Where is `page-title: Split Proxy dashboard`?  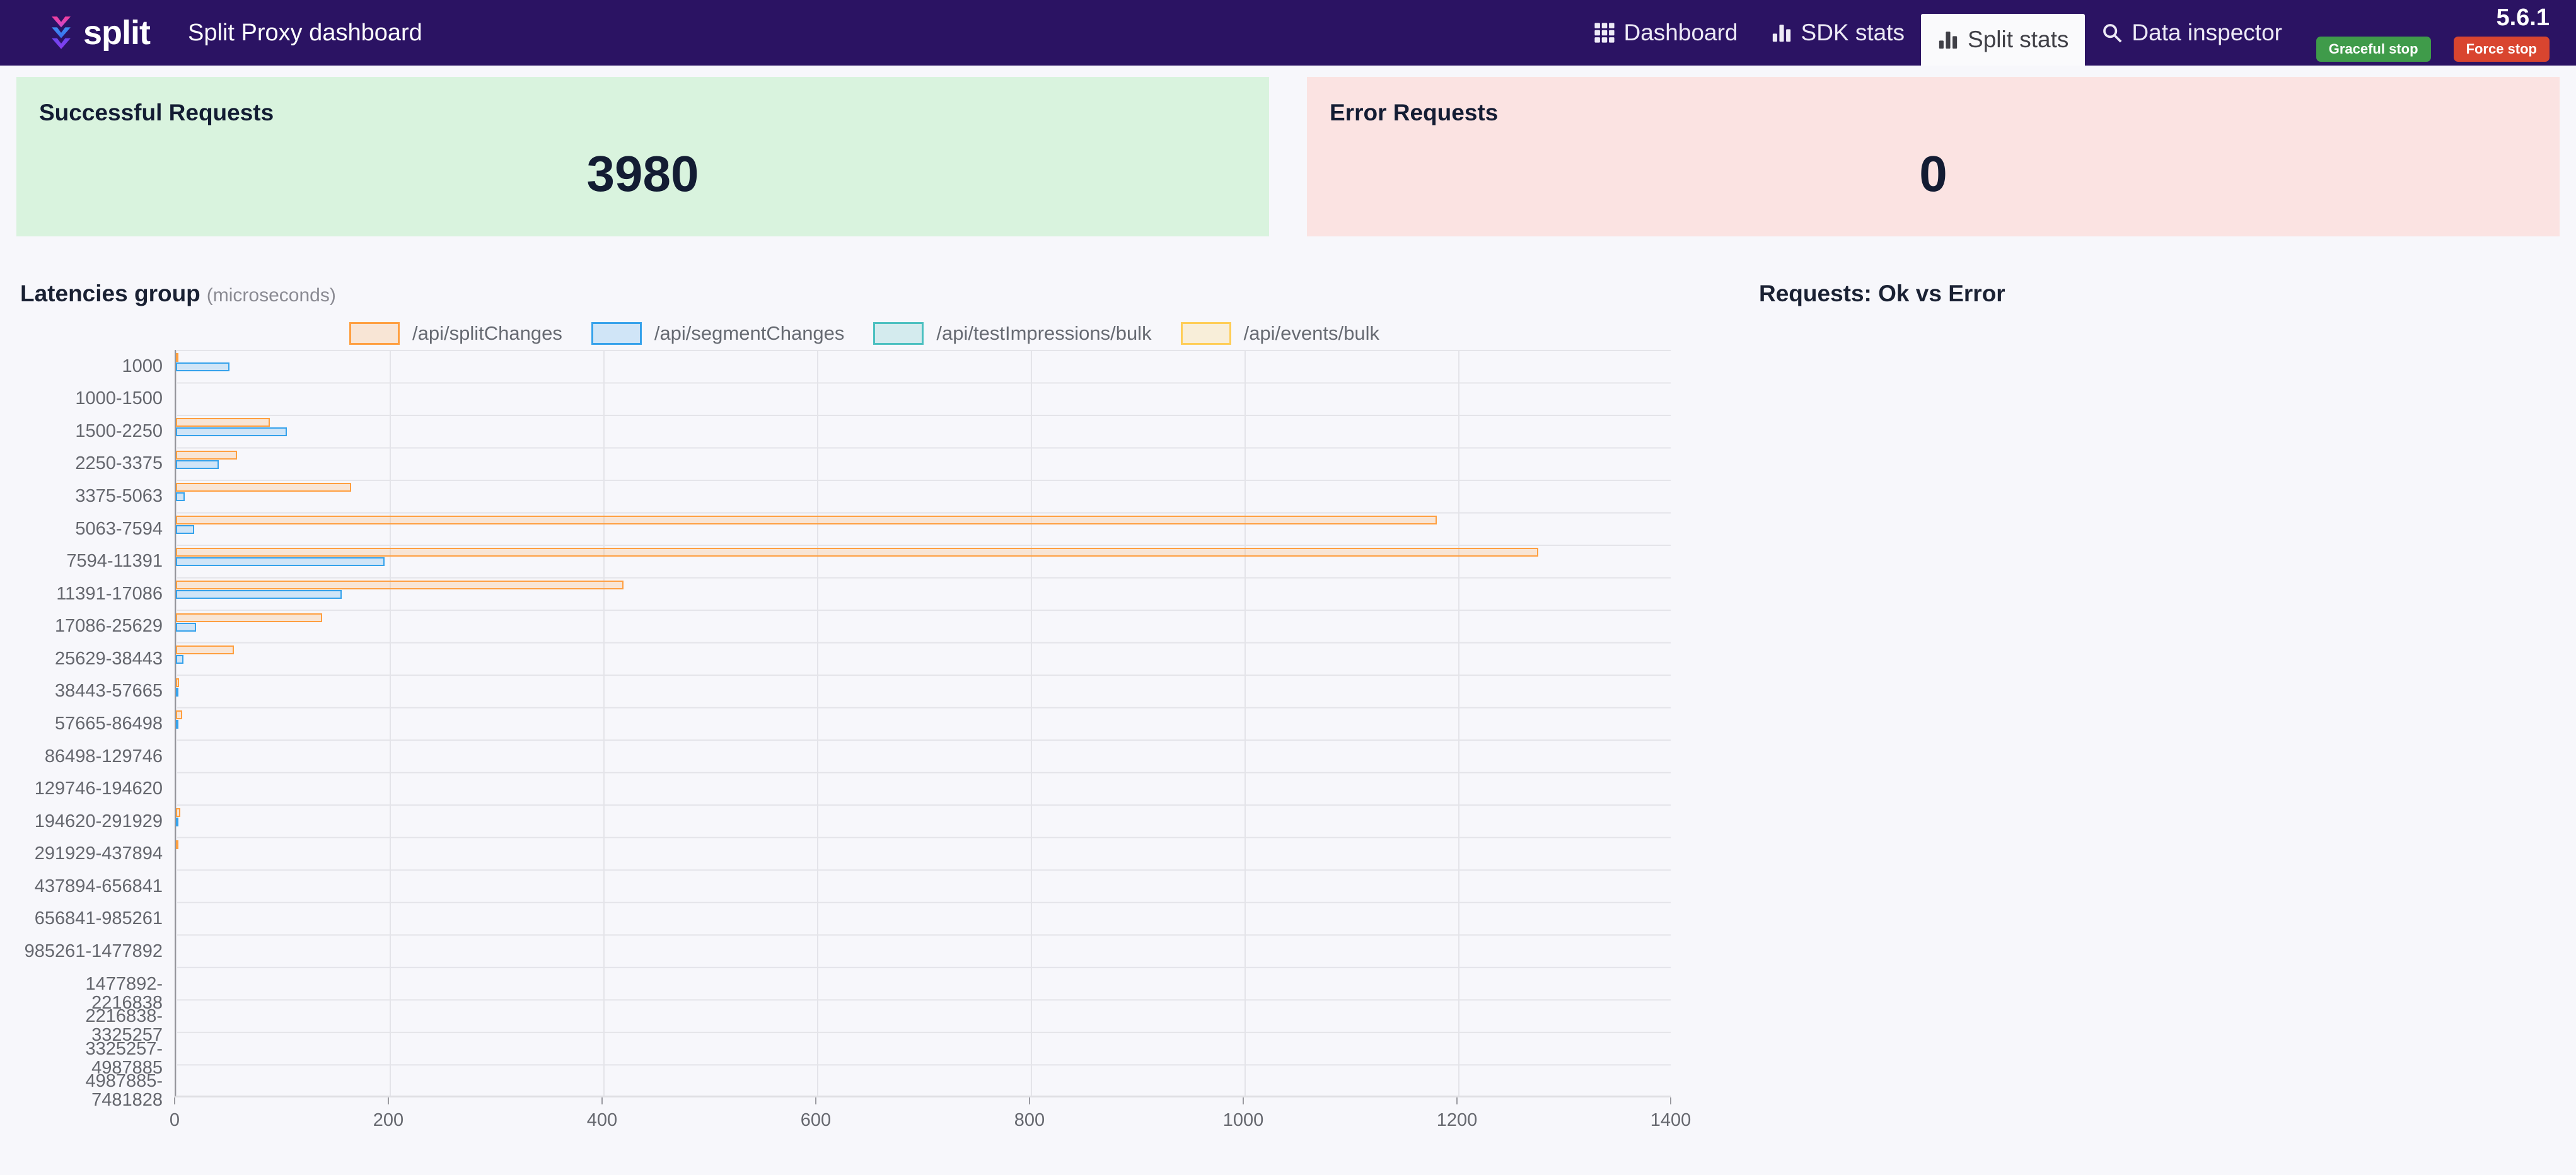
page-title: Split Proxy dashboard is located at coordinates (305, 33).